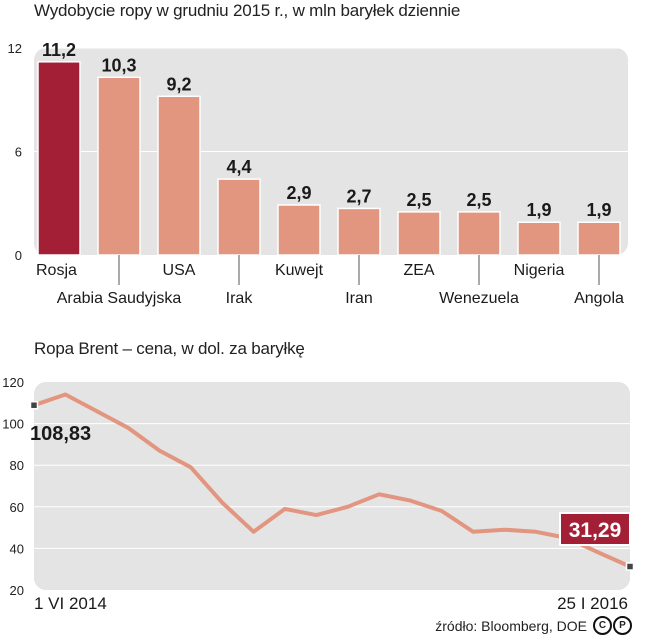 The width and height of the screenshot is (646, 640). Describe the element at coordinates (13, 424) in the screenshot. I see `line-ytick-4: 100` at that location.